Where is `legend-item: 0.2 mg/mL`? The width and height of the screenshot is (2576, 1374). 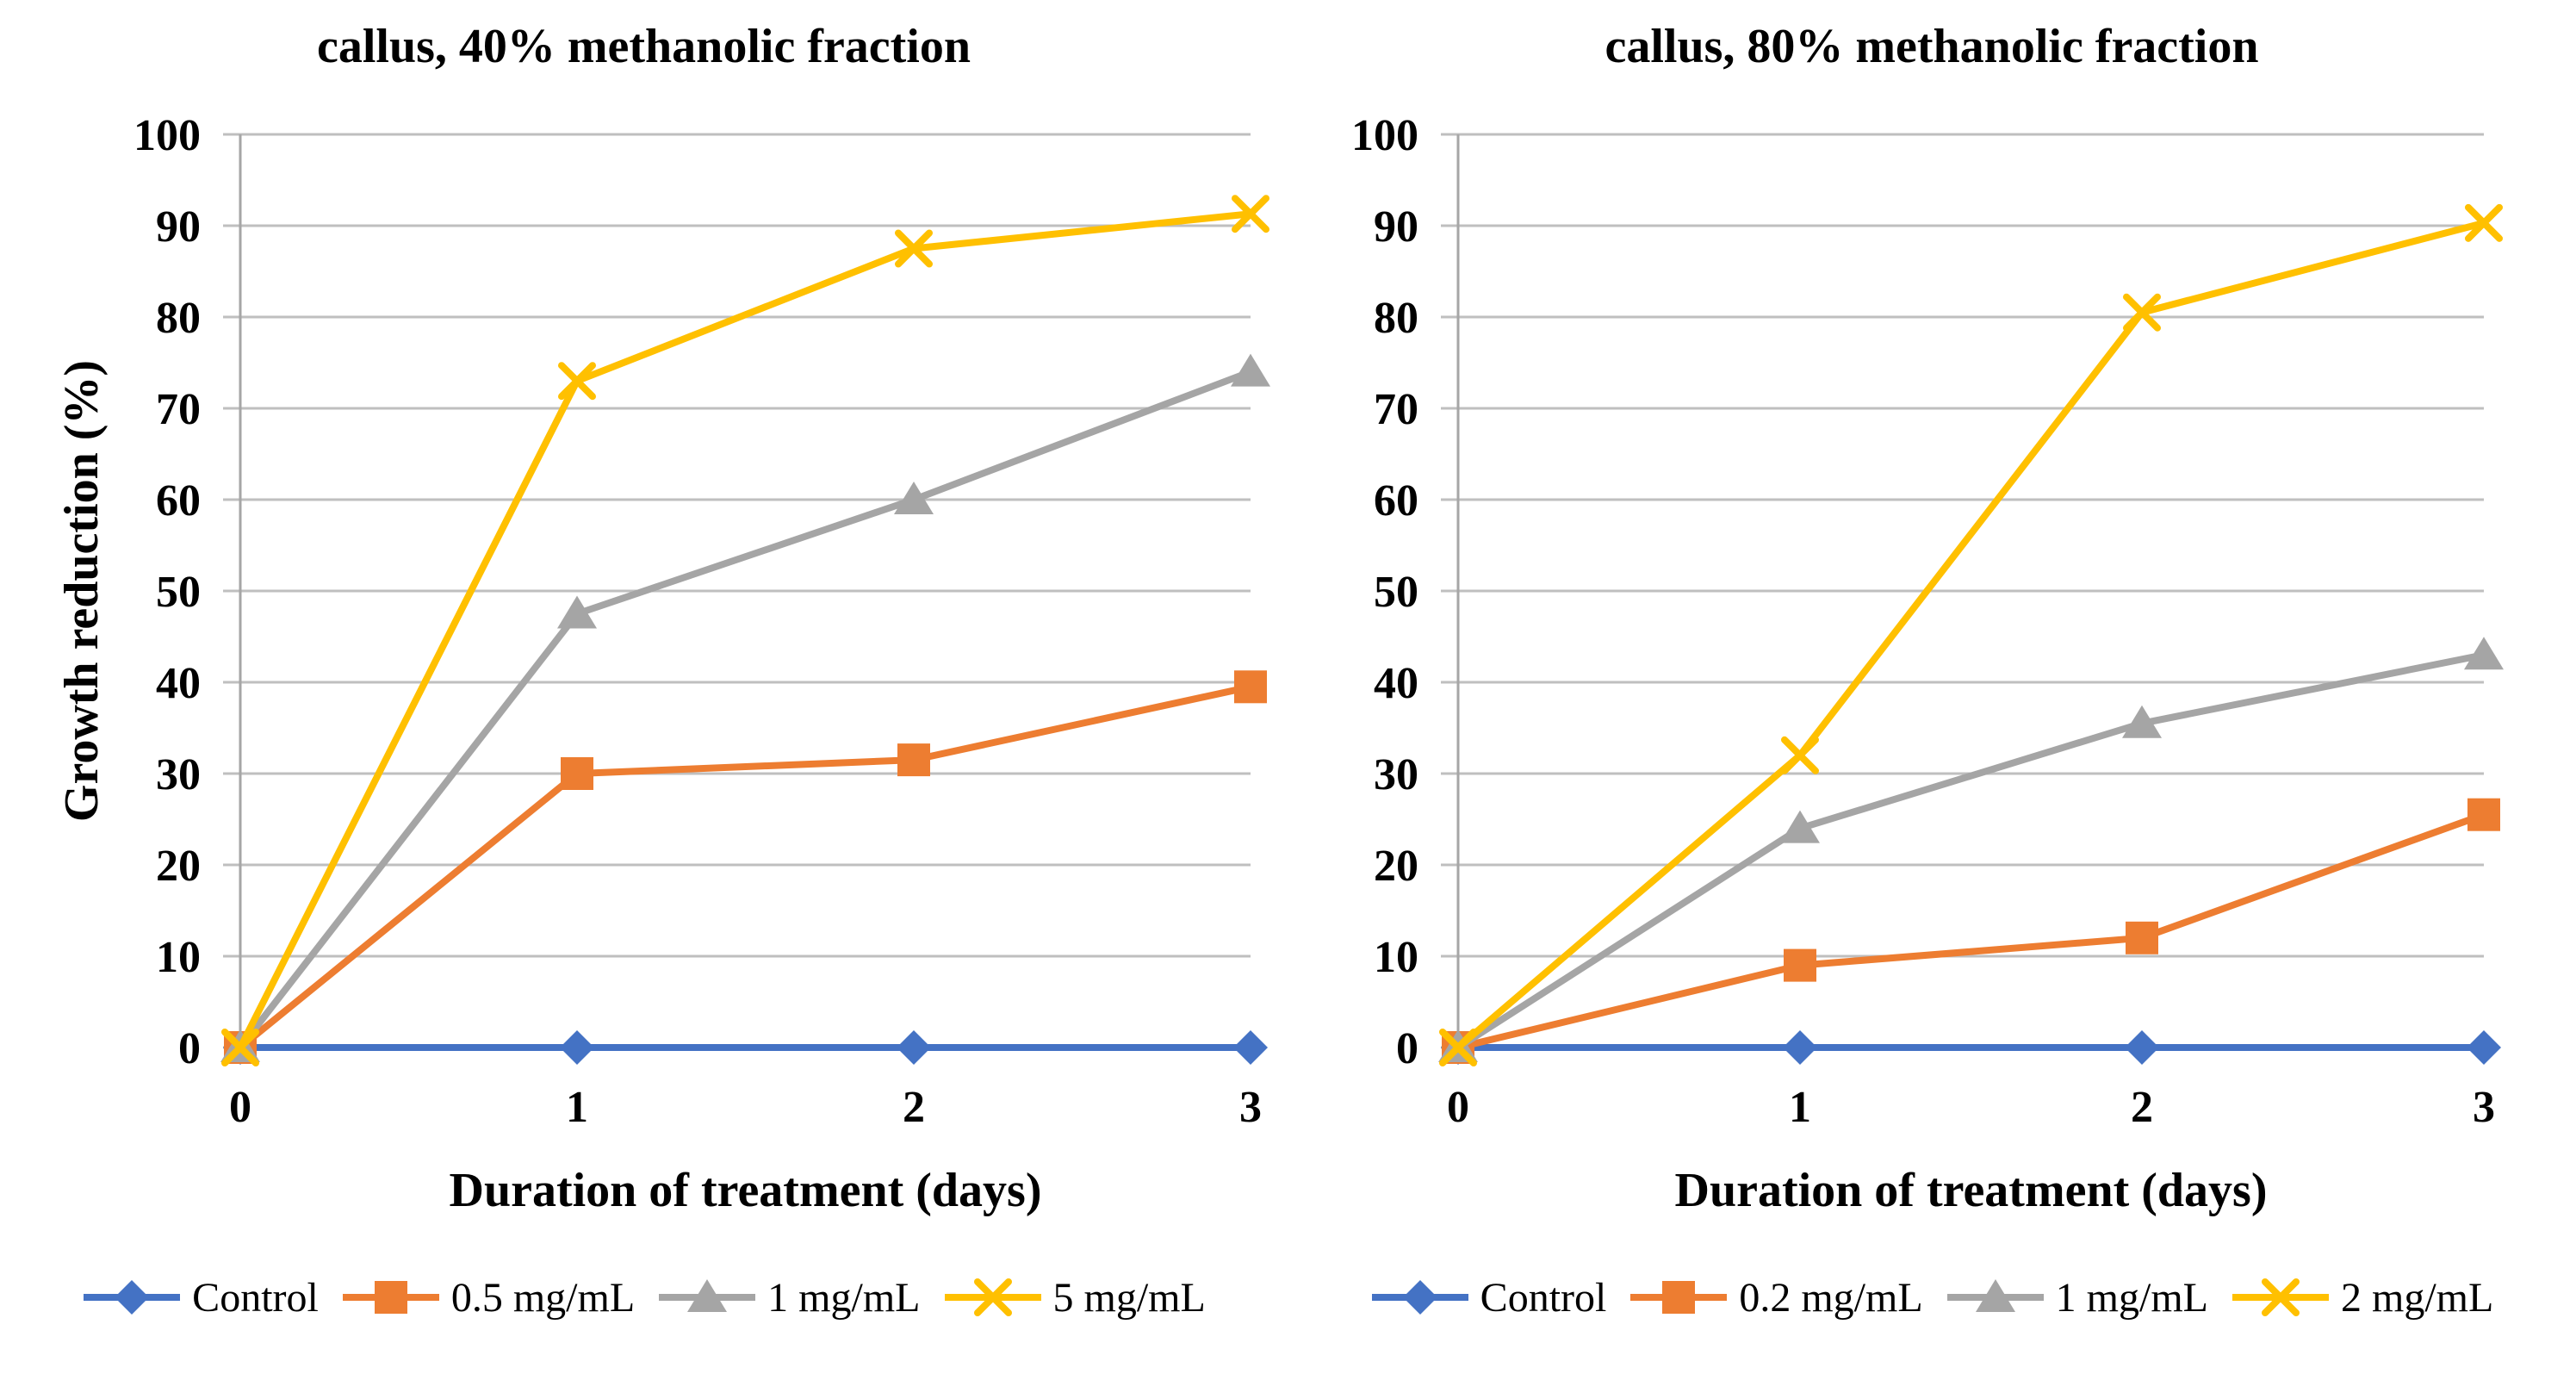 legend-item: 0.2 mg/mL is located at coordinates (1776, 1297).